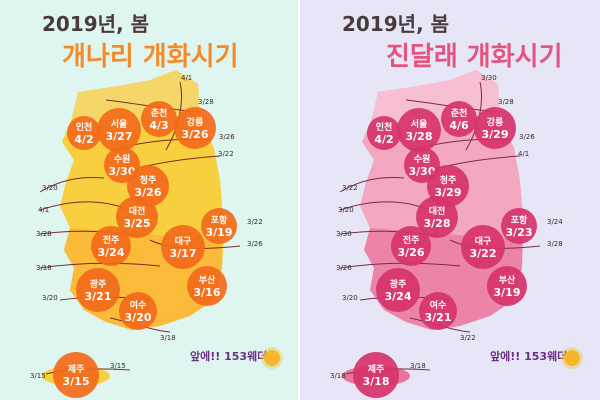  I want to click on bloom-date: 3/17, so click(183, 253).